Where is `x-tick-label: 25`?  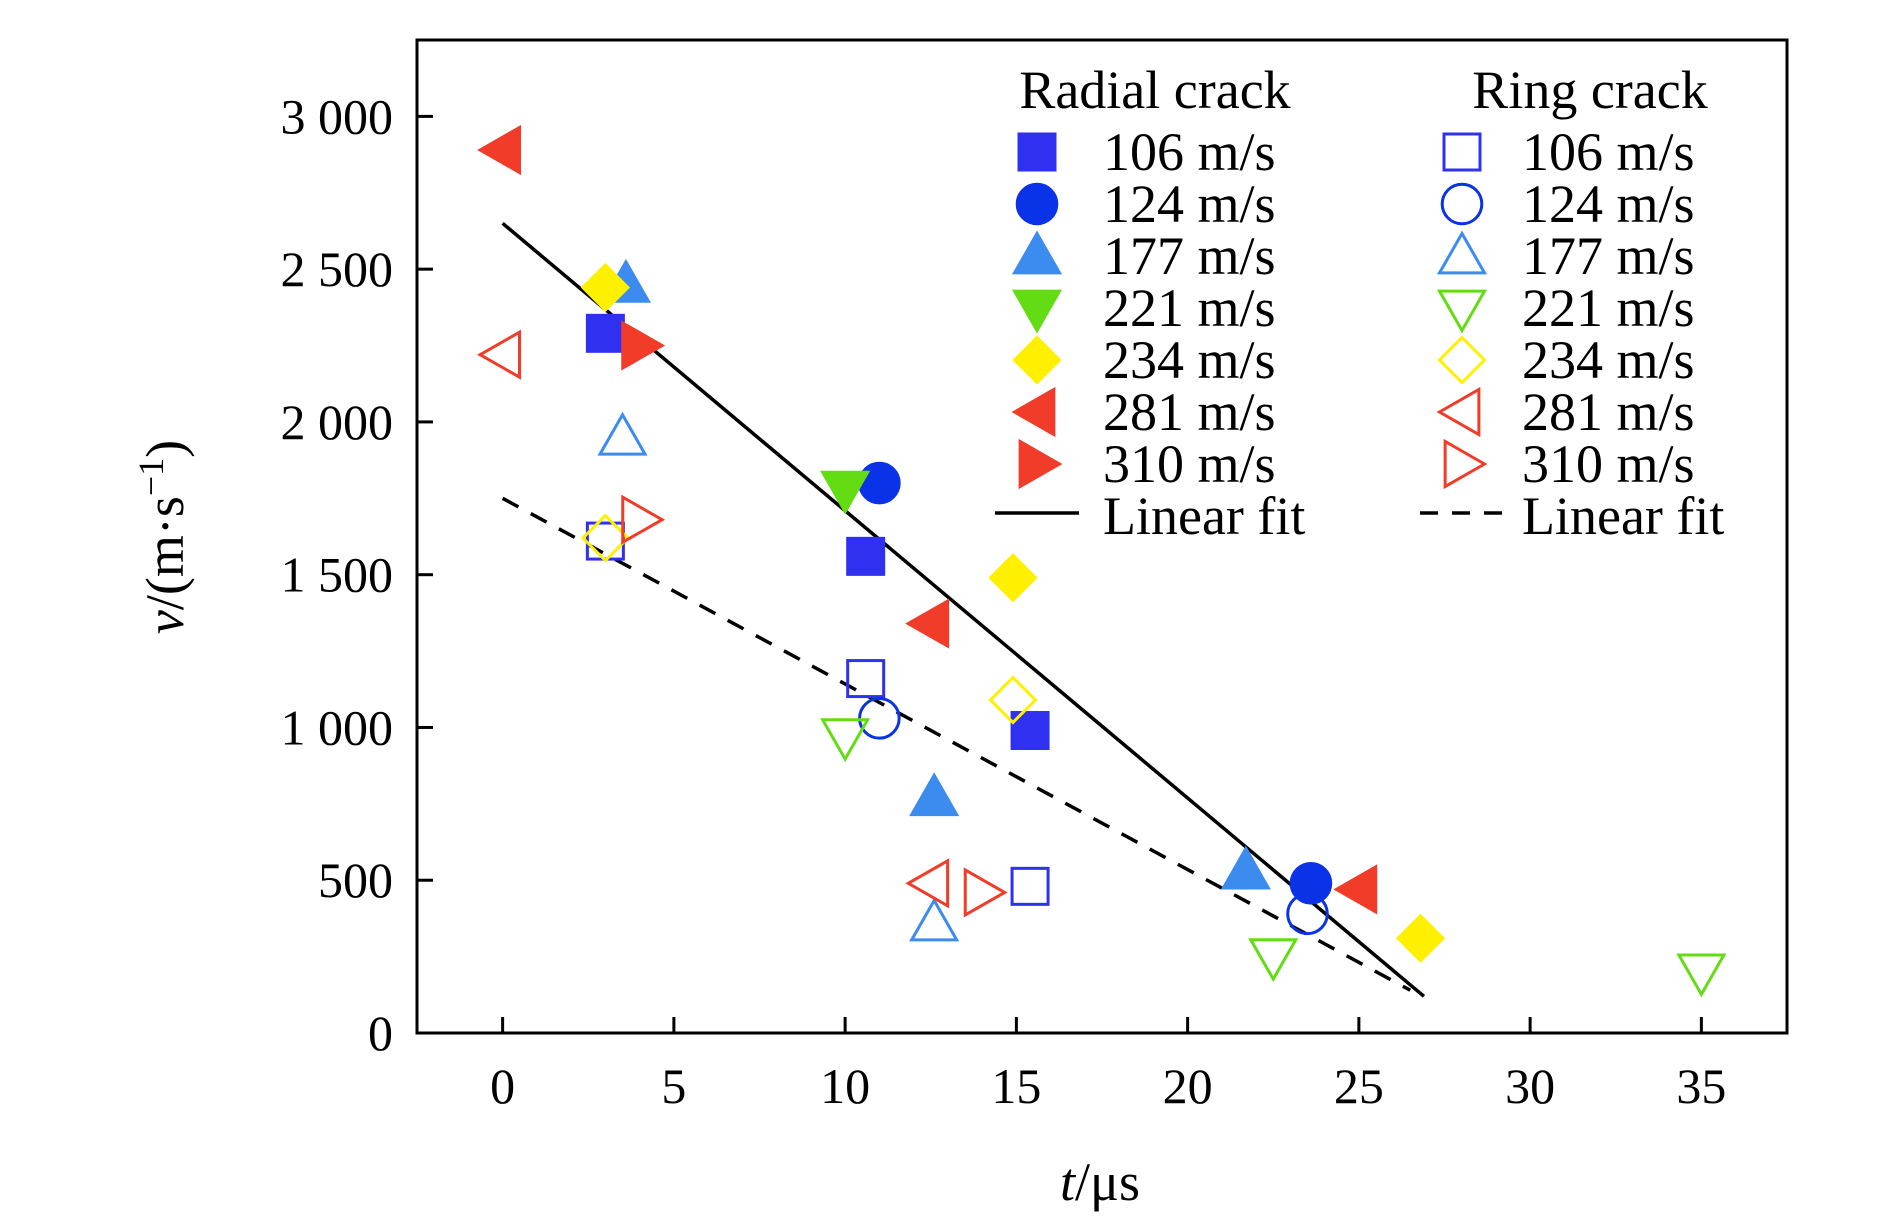 x-tick-label: 25 is located at coordinates (1359, 1086).